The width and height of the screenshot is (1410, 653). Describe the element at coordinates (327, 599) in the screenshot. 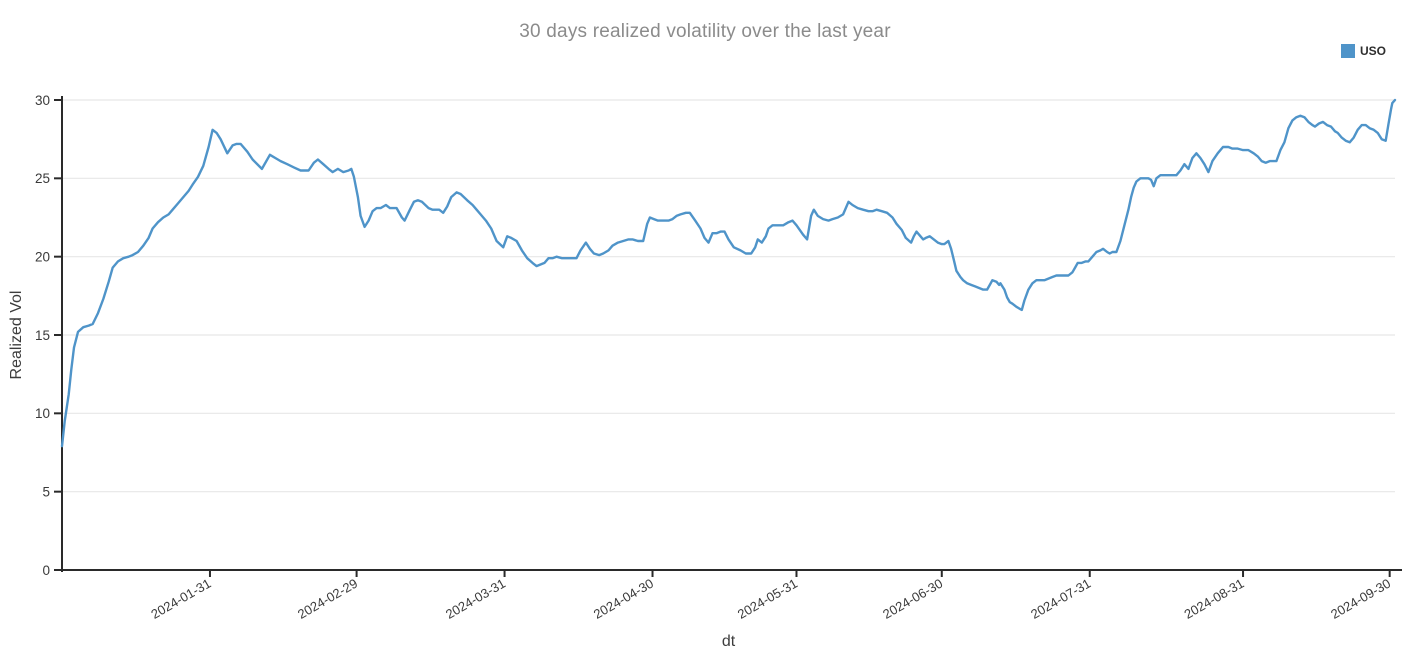

I see `x-tick-label: 2024-02-29` at that location.